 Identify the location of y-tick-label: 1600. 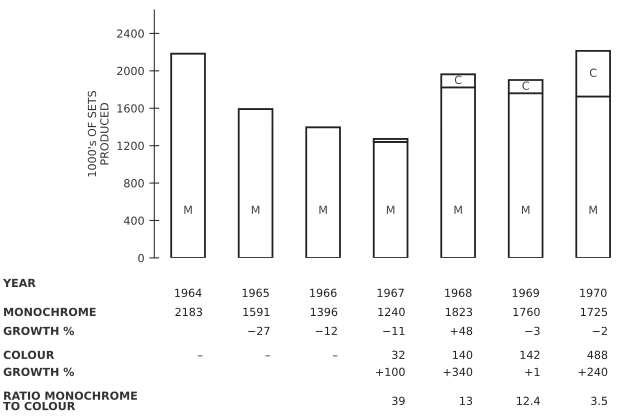
(131, 108).